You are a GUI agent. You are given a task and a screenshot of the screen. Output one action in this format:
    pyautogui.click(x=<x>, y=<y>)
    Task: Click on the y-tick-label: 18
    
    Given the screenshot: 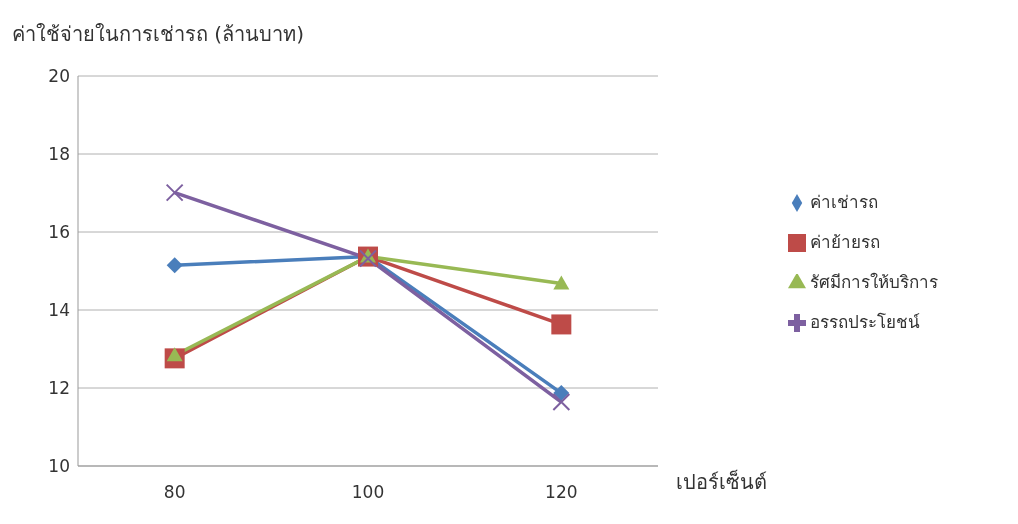 What is the action you would take?
    pyautogui.click(x=59, y=154)
    